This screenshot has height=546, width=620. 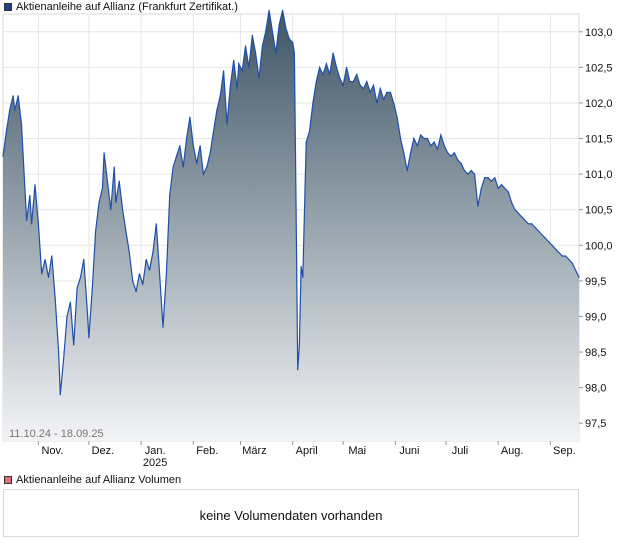 What do you see at coordinates (207, 451) in the screenshot?
I see `x-tick-label: Feb.` at bounding box center [207, 451].